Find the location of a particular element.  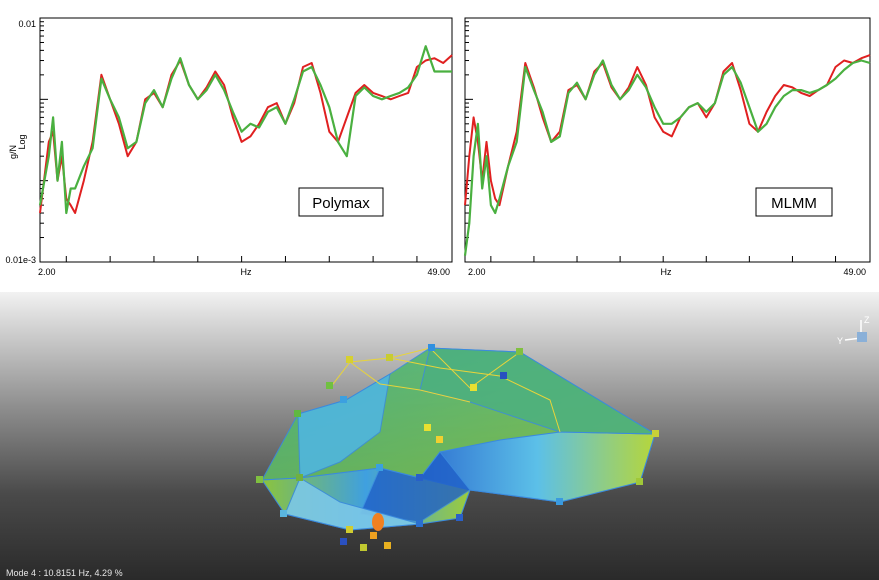

mesh-surfaces is located at coordinates (459, 439).